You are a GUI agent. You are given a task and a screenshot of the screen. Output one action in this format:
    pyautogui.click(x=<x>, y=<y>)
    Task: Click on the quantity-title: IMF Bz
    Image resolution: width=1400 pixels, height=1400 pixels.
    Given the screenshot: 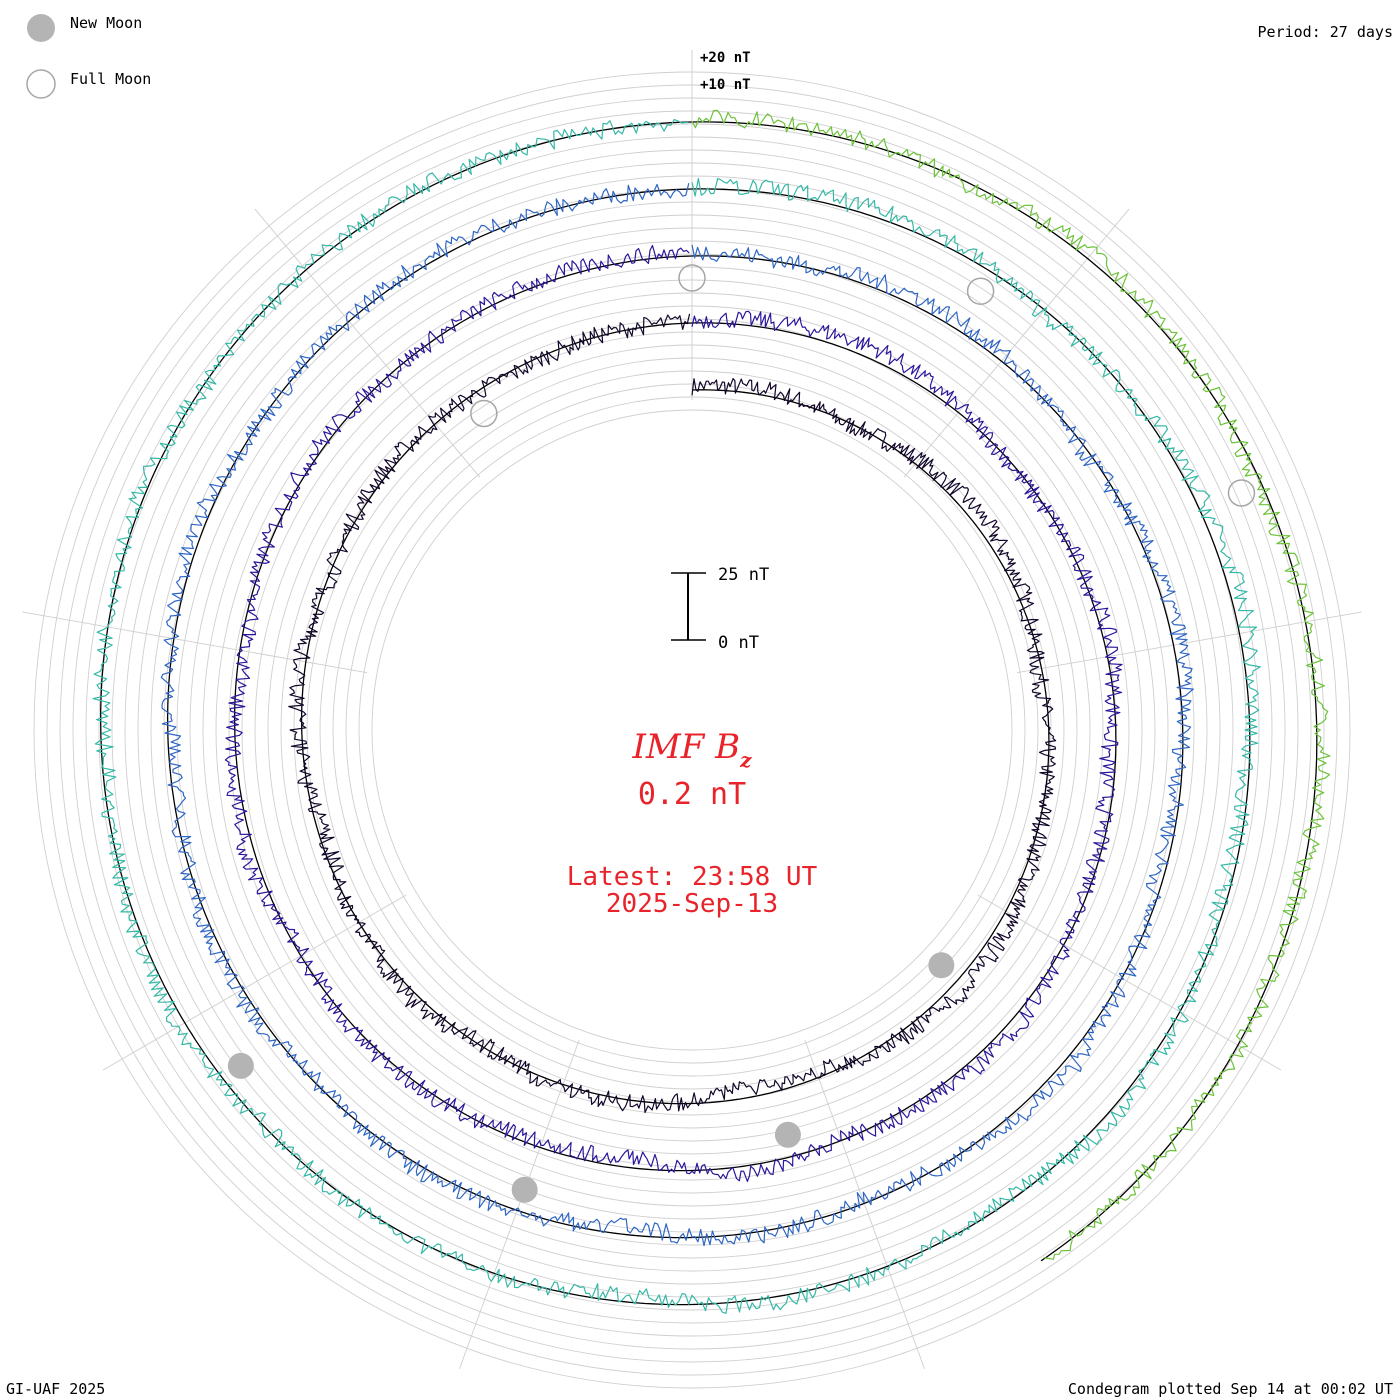 What is the action you would take?
    pyautogui.click(x=692, y=749)
    